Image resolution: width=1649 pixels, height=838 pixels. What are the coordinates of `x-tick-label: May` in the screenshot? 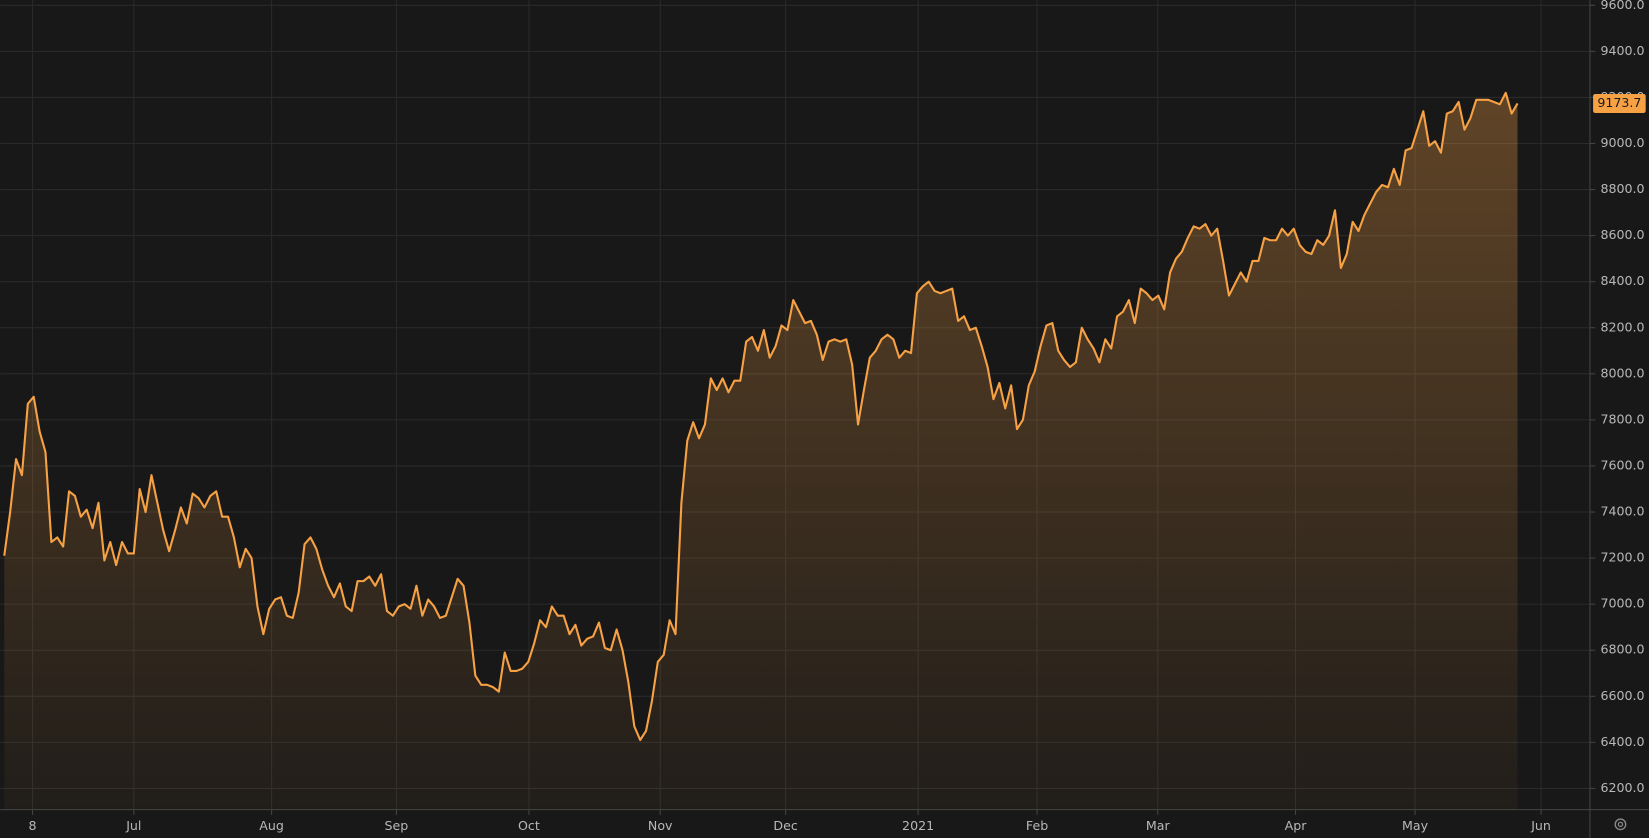 It's located at (1415, 825).